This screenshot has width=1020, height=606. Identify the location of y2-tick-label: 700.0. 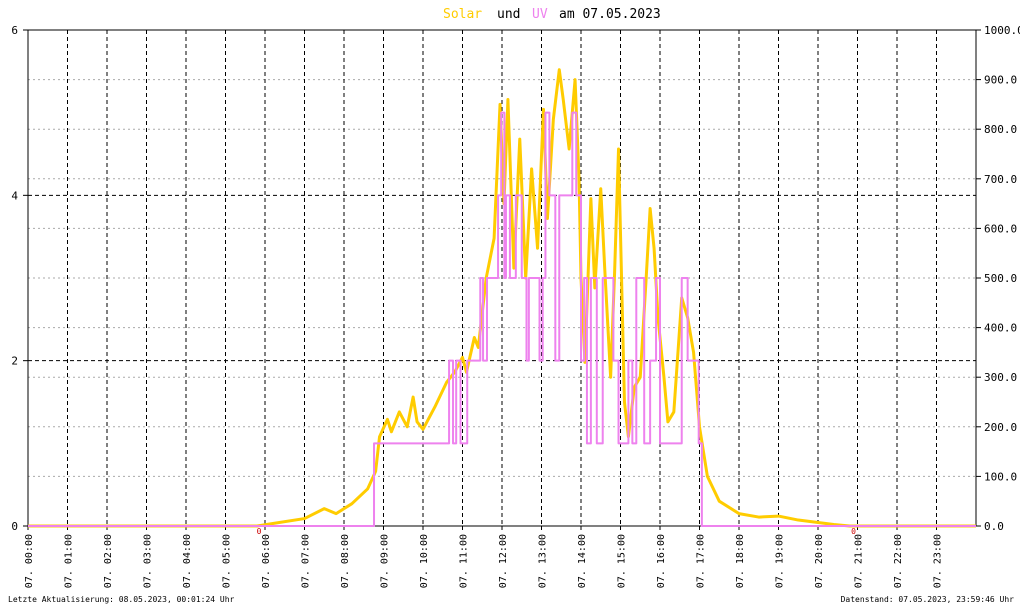
(1000, 179).